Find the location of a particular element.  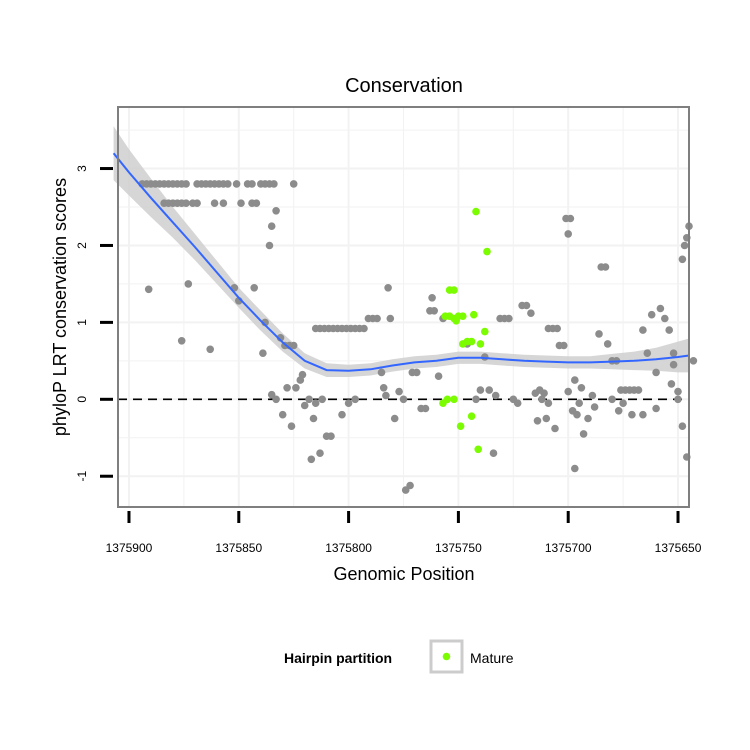

y-tick-label: 1 is located at coordinates (82, 322).